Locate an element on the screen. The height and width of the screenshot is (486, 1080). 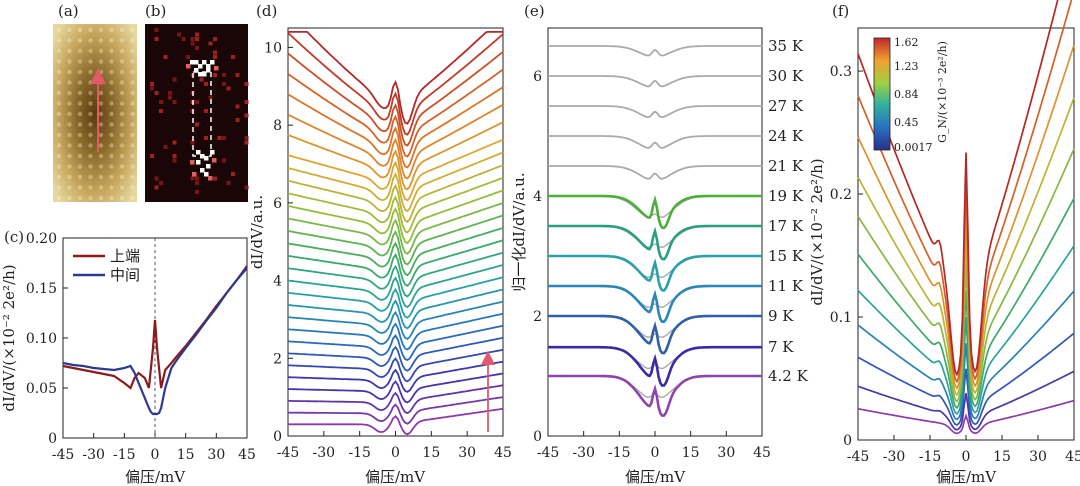
panel-e-xtick-label: -45 is located at coordinates (548, 453).